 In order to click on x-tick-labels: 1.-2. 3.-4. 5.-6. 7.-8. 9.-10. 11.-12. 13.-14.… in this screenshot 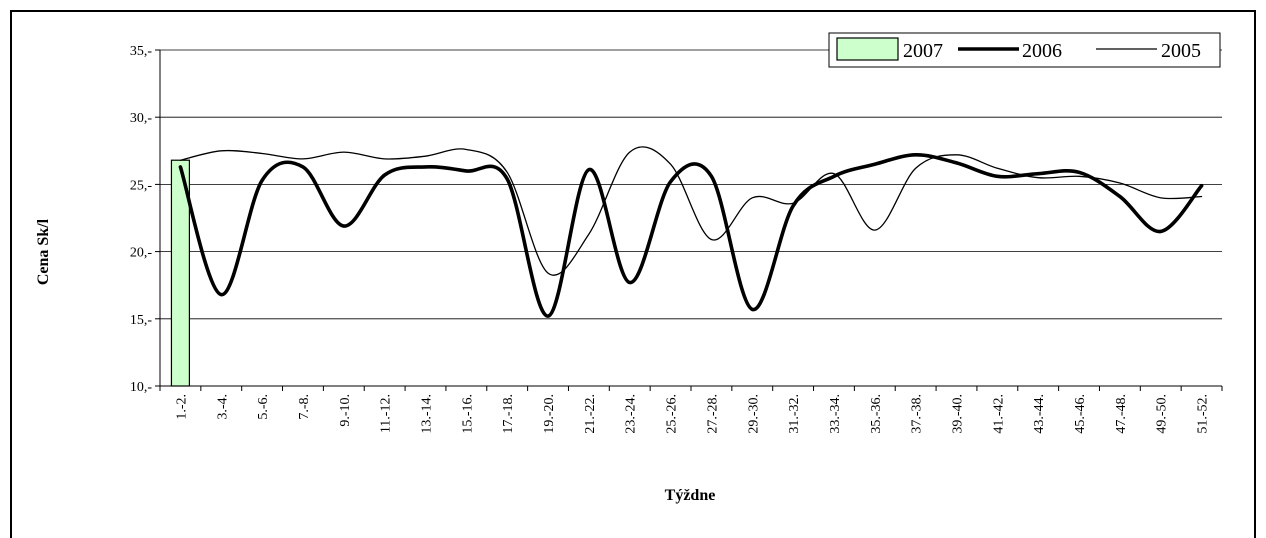, I will do `click(692, 414)`.